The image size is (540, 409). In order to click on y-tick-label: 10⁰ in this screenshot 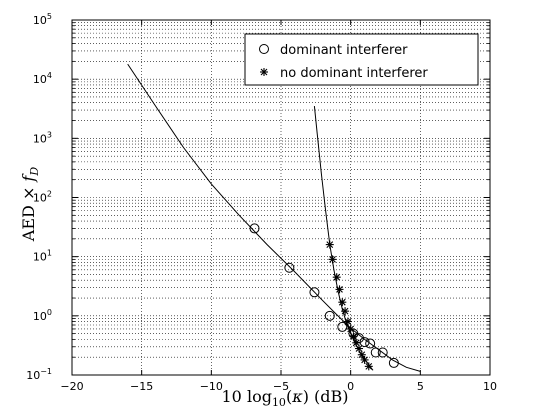, I will do `click(42, 315)`.